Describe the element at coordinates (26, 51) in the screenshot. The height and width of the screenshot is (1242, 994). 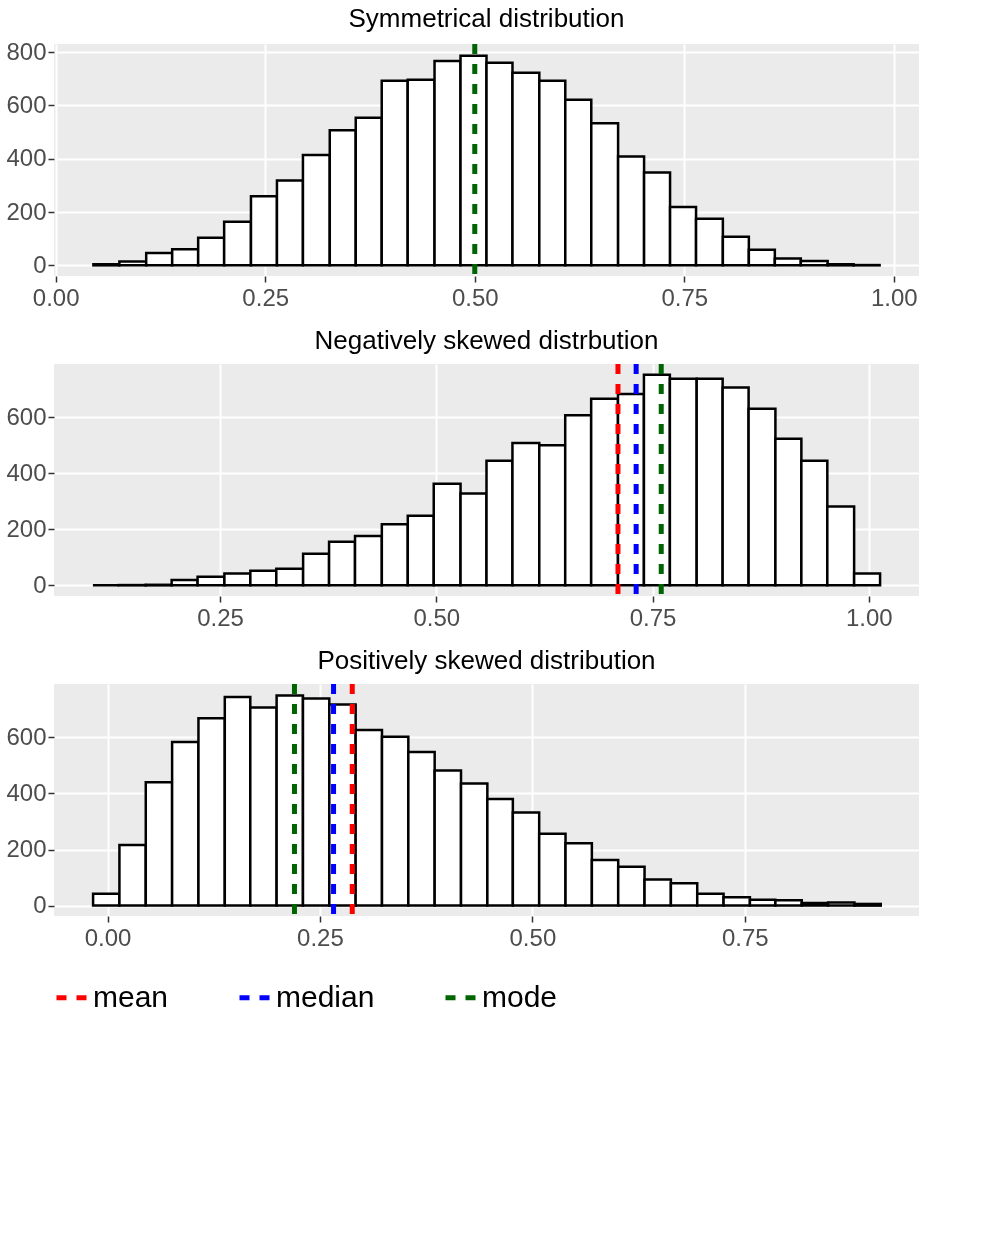
I see `y-tick-label: 800` at that location.